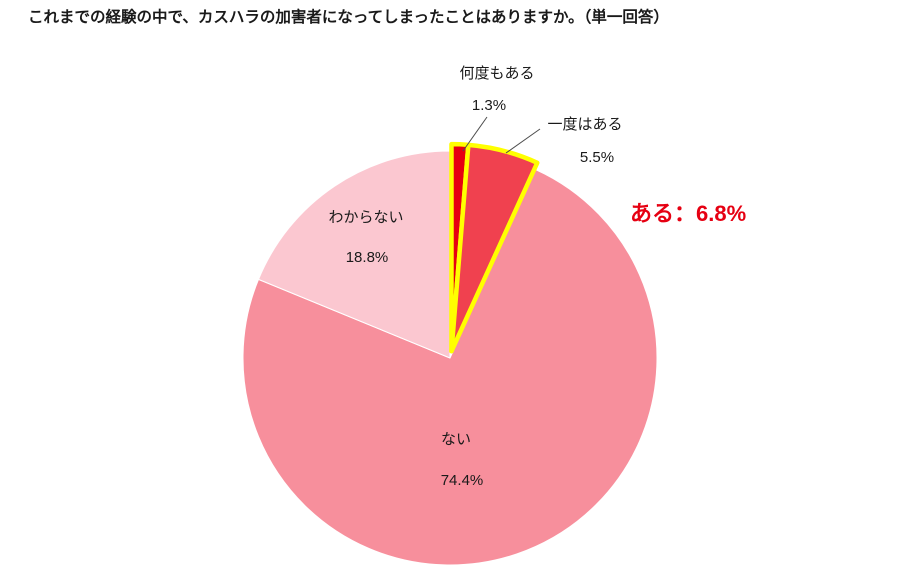 Image resolution: width=902 pixels, height=568 pixels. I want to click on slice-label-0: 何度もある, so click(496, 73).